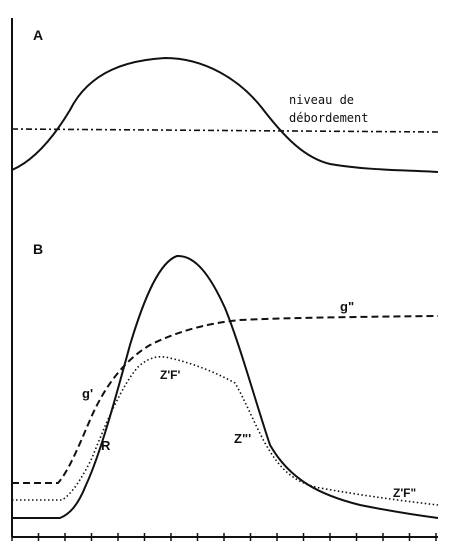  What do you see at coordinates (347, 306) in the screenshot?
I see `label-g-double-prime: g"` at bounding box center [347, 306].